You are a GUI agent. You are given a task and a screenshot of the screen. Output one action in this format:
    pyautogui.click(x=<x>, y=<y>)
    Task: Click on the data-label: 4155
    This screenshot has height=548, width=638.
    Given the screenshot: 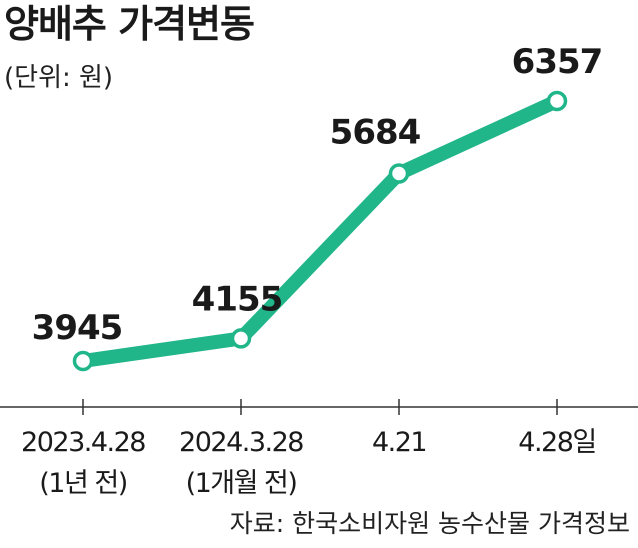 What is the action you would take?
    pyautogui.click(x=237, y=299)
    